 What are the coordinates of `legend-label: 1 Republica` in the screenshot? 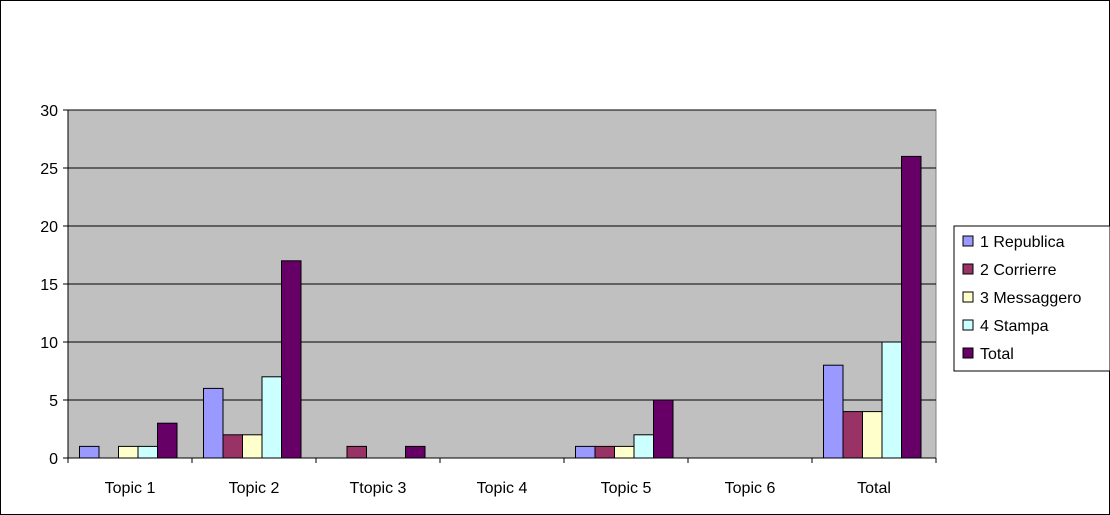 It's located at (1022, 242).